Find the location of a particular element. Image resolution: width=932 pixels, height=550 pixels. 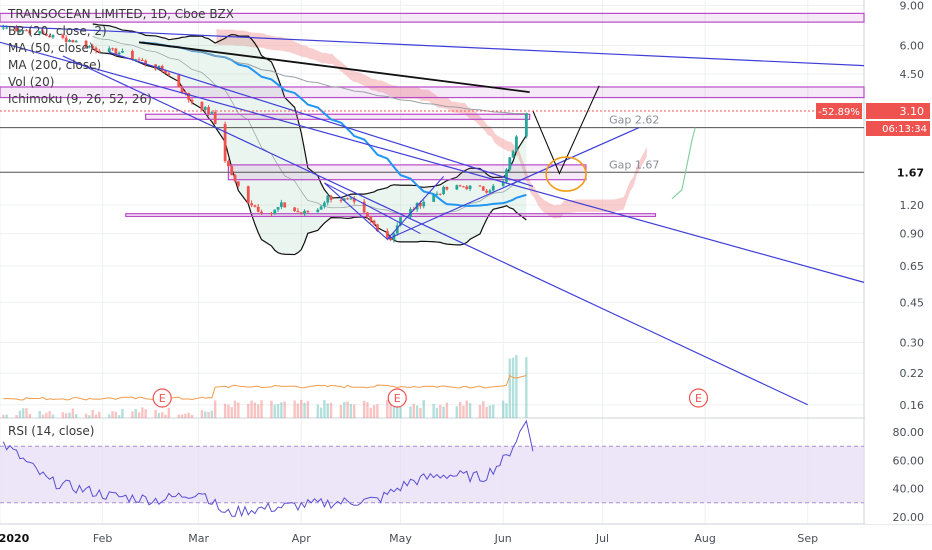

time-tick-label: Sep is located at coordinates (807, 538).